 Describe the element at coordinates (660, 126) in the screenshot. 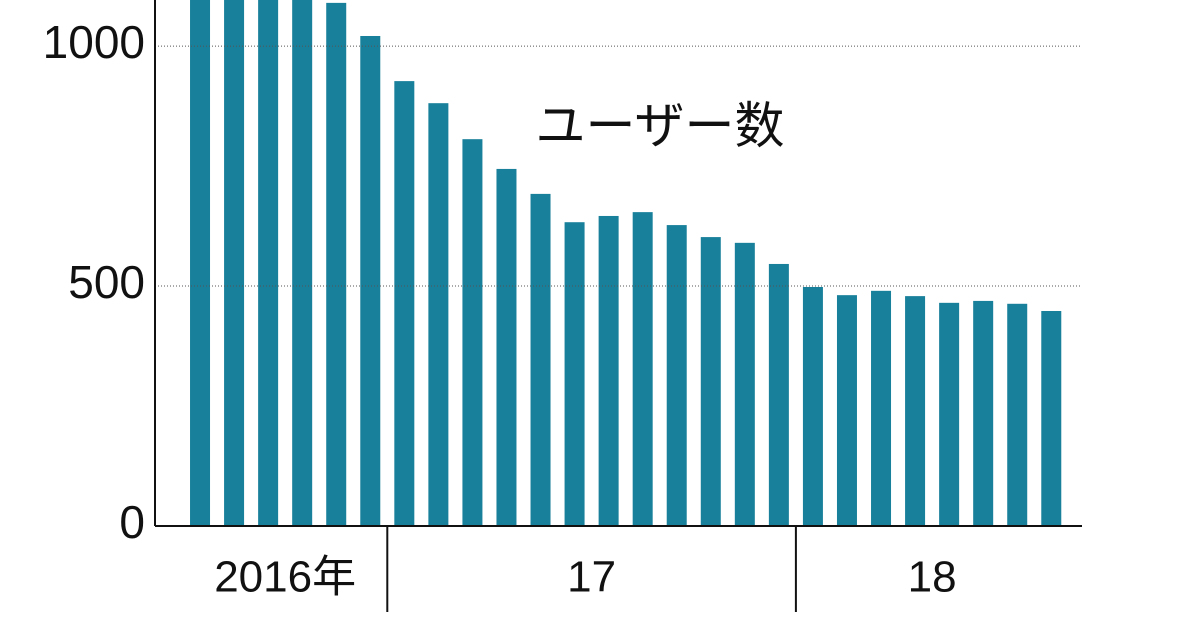

I see `annotation: ユーザー数` at that location.